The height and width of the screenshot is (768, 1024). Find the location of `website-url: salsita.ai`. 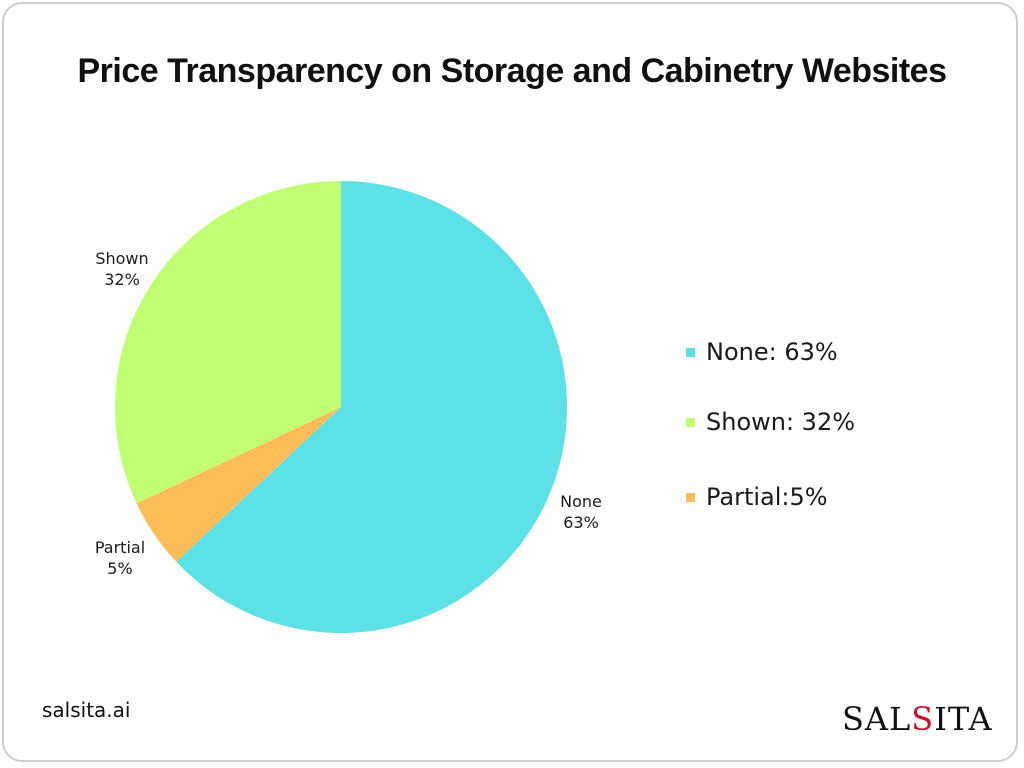

website-url: salsita.ai is located at coordinates (86, 710).